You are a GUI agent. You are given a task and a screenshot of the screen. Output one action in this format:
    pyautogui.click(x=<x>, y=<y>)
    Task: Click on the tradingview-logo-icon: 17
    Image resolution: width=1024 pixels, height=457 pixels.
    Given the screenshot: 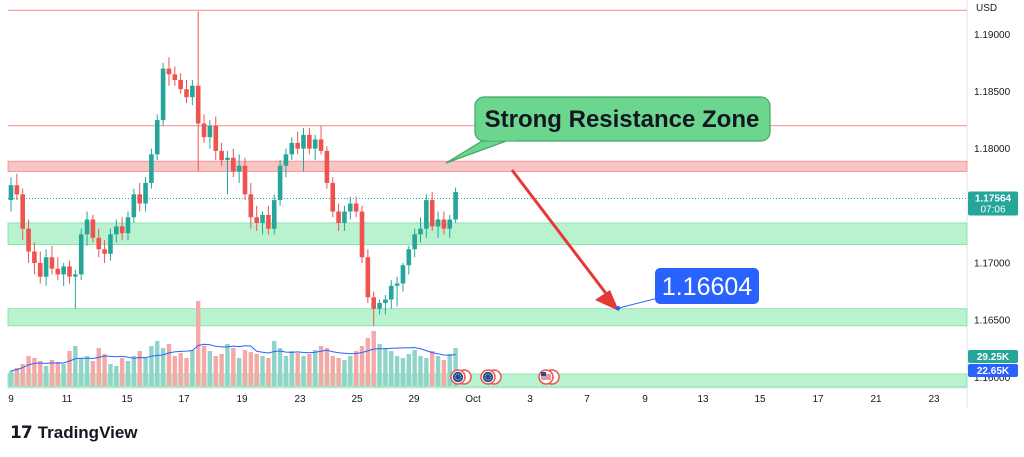 What is the action you would take?
    pyautogui.click(x=21, y=433)
    